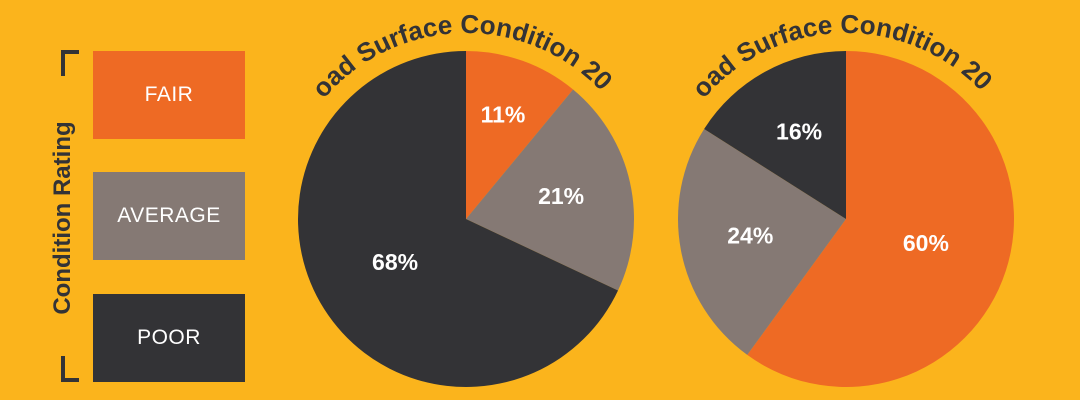 Image resolution: width=1080 pixels, height=400 pixels. Describe the element at coordinates (750, 235) in the screenshot. I see `pie2-label-average: 24%` at that location.